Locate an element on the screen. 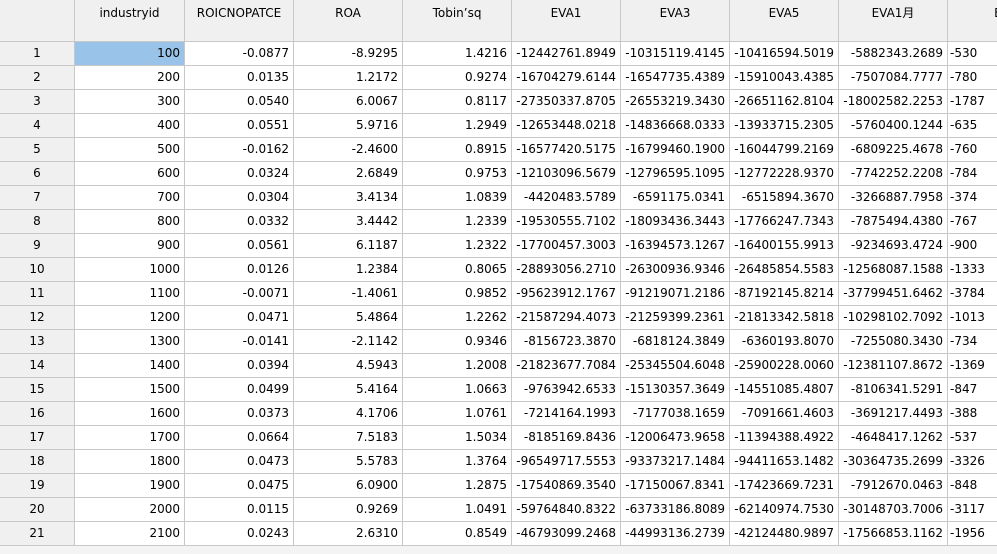 This screenshot has width=997, height=554. data-cell: 0.0471 is located at coordinates (239, 318).